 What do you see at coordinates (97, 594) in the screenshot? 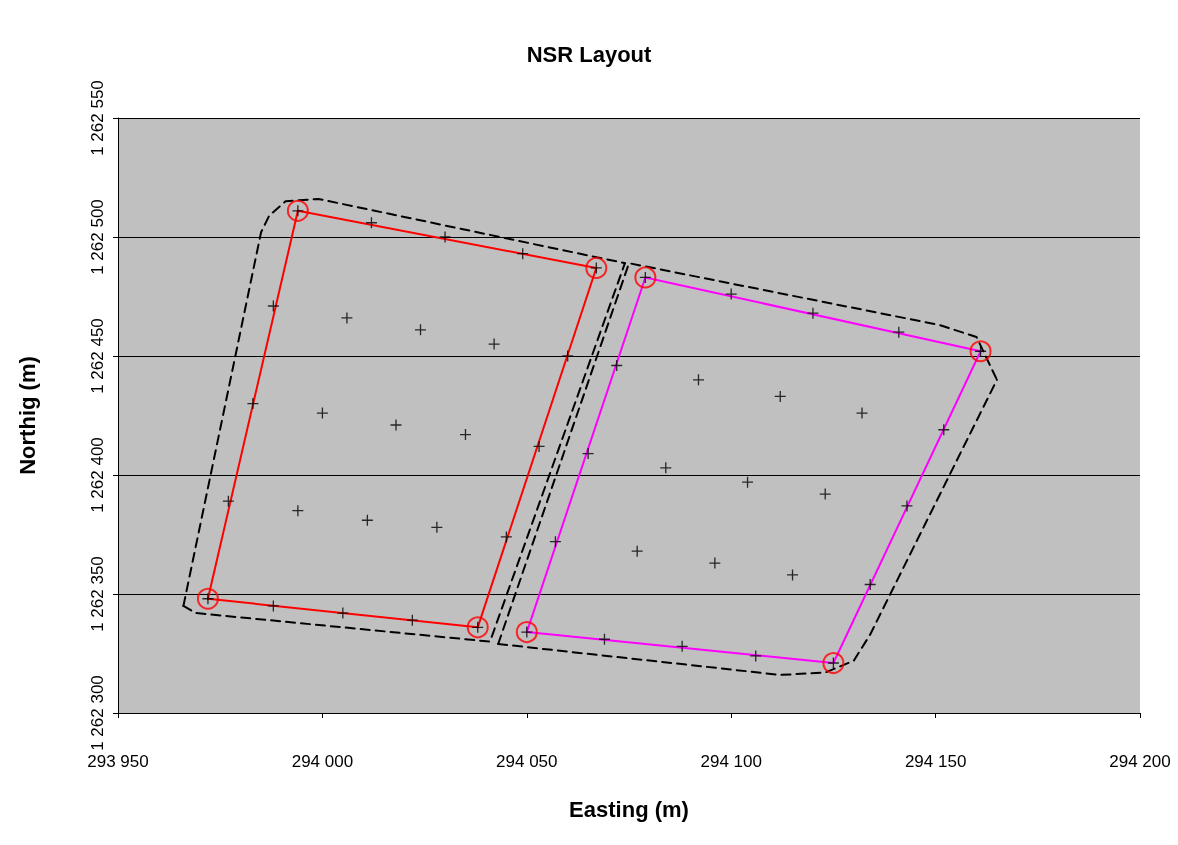
I see `y-tick-label: 1 262 350` at bounding box center [97, 594].